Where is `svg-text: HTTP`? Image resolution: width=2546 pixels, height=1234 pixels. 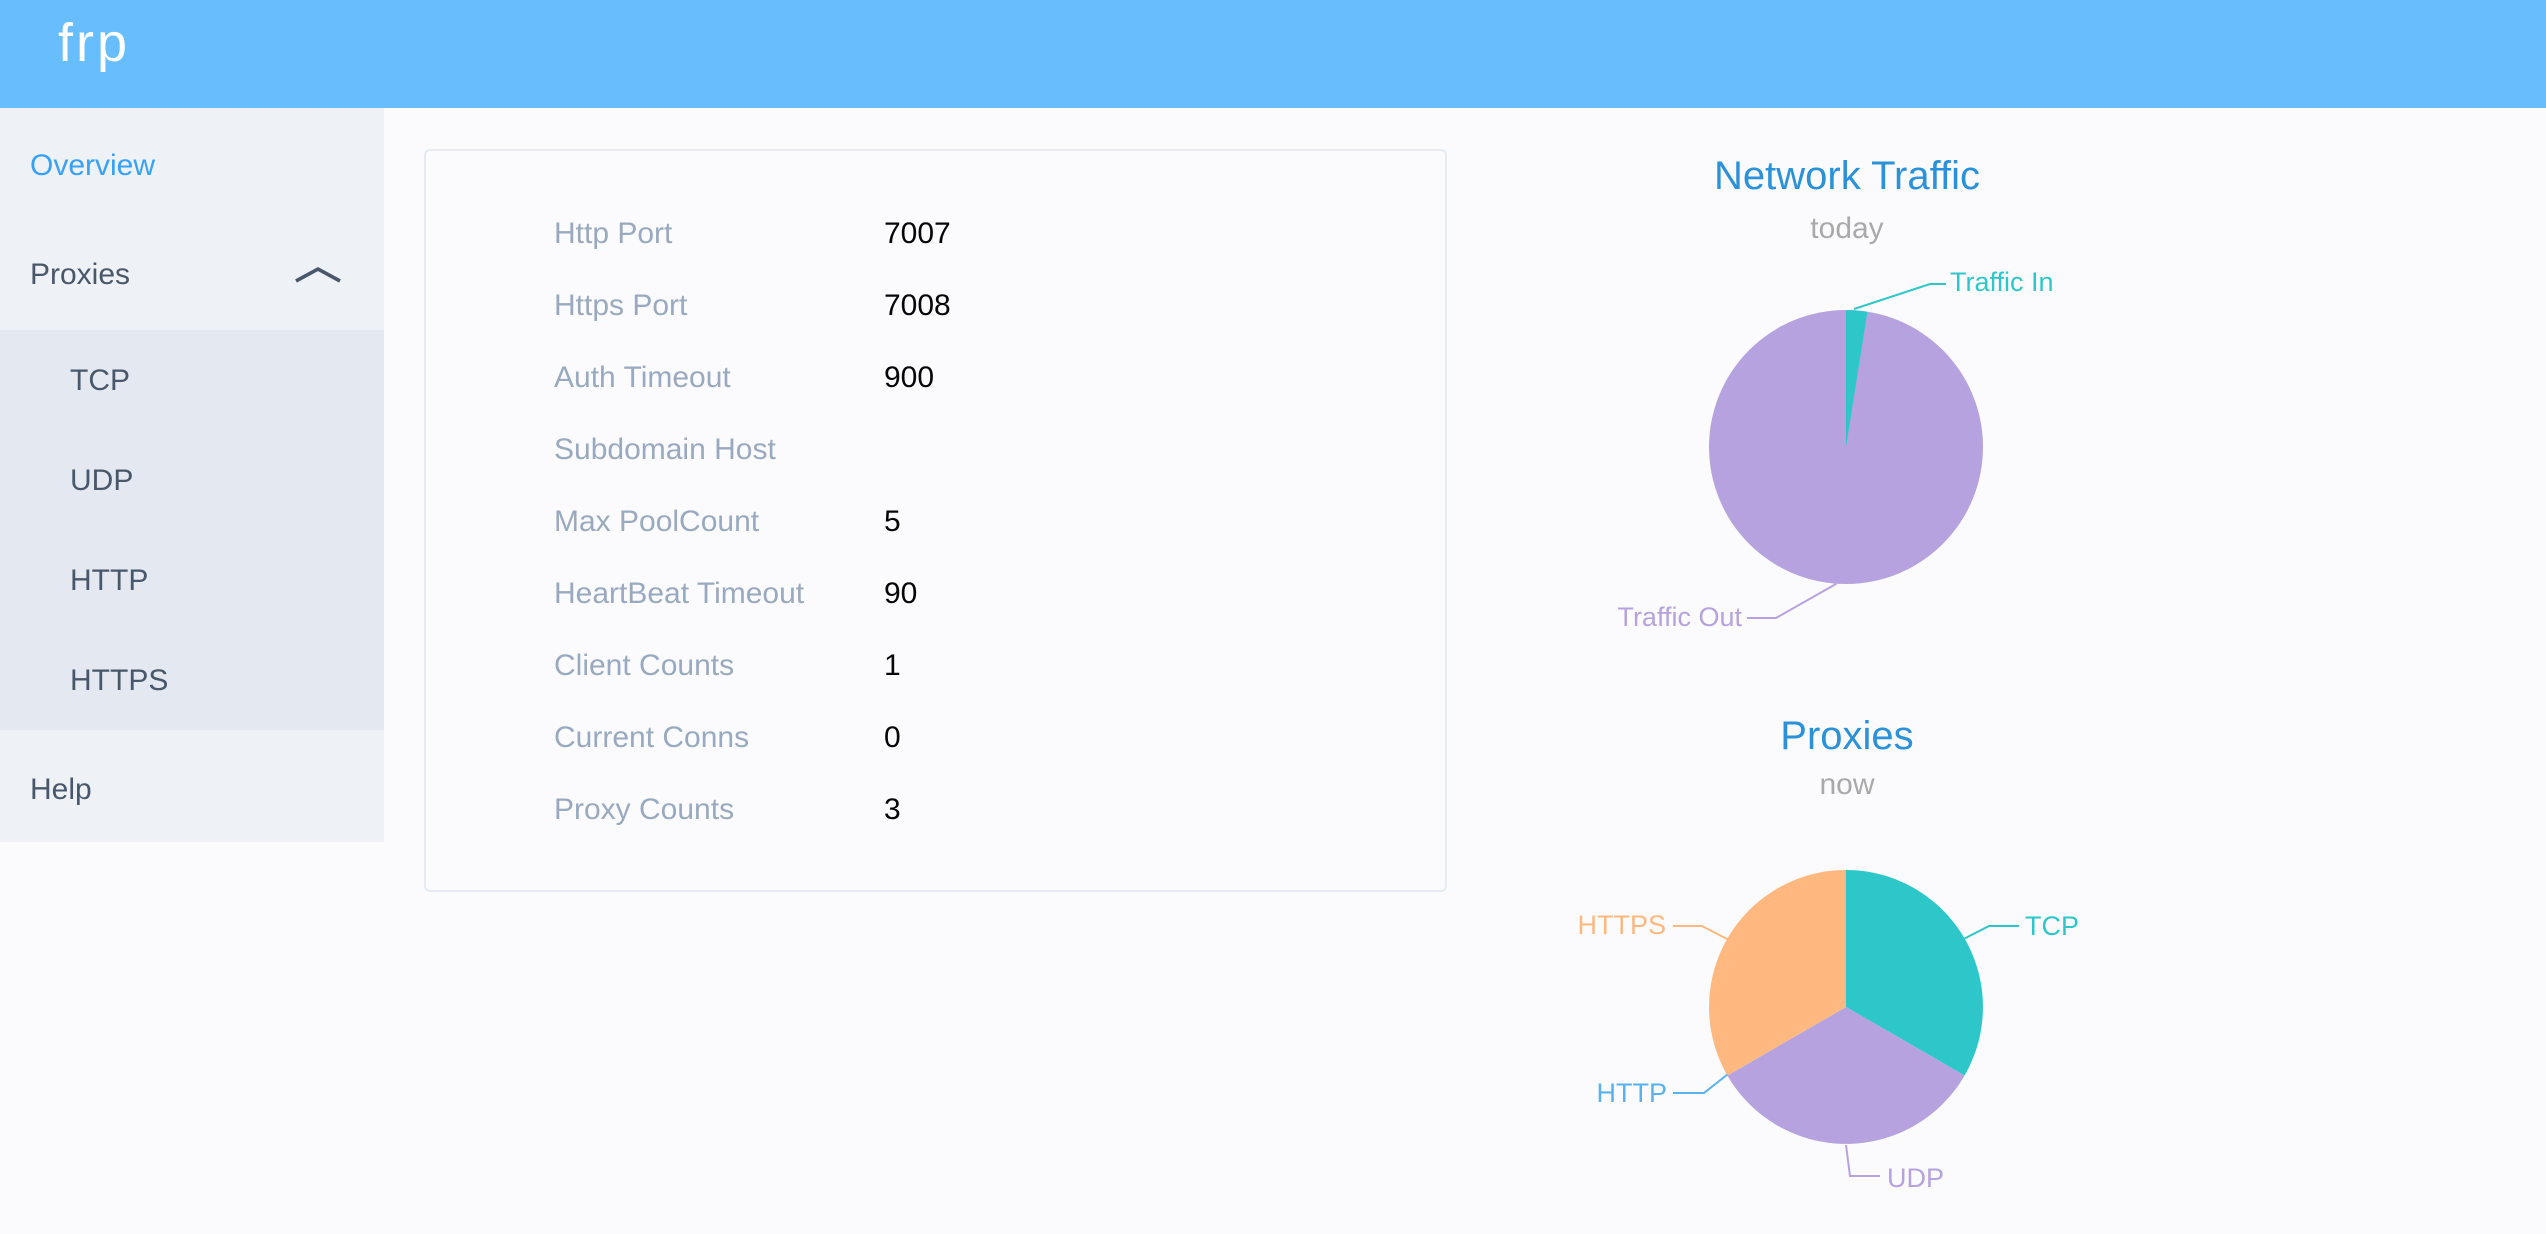 svg-text: HTTP is located at coordinates (1632, 1093).